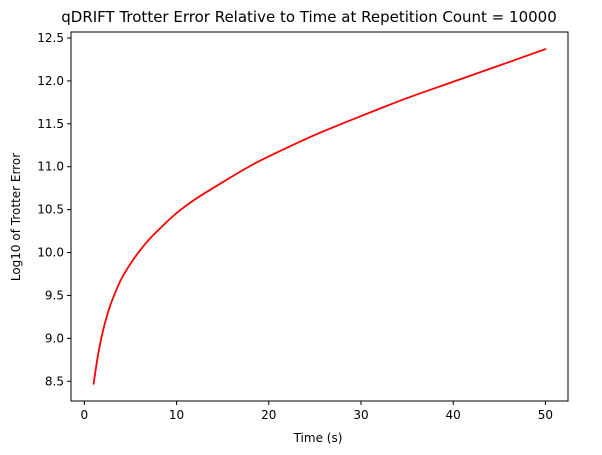  What do you see at coordinates (16, 217) in the screenshot?
I see `y-axis-label: Log10 of Trotter Error` at bounding box center [16, 217].